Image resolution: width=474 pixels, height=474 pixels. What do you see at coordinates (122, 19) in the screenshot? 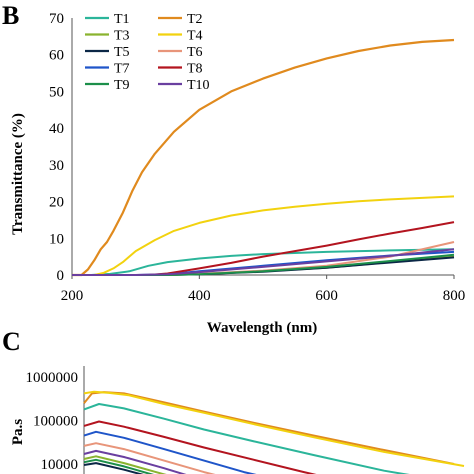
I see `legend-label-t1: T1` at bounding box center [122, 19].